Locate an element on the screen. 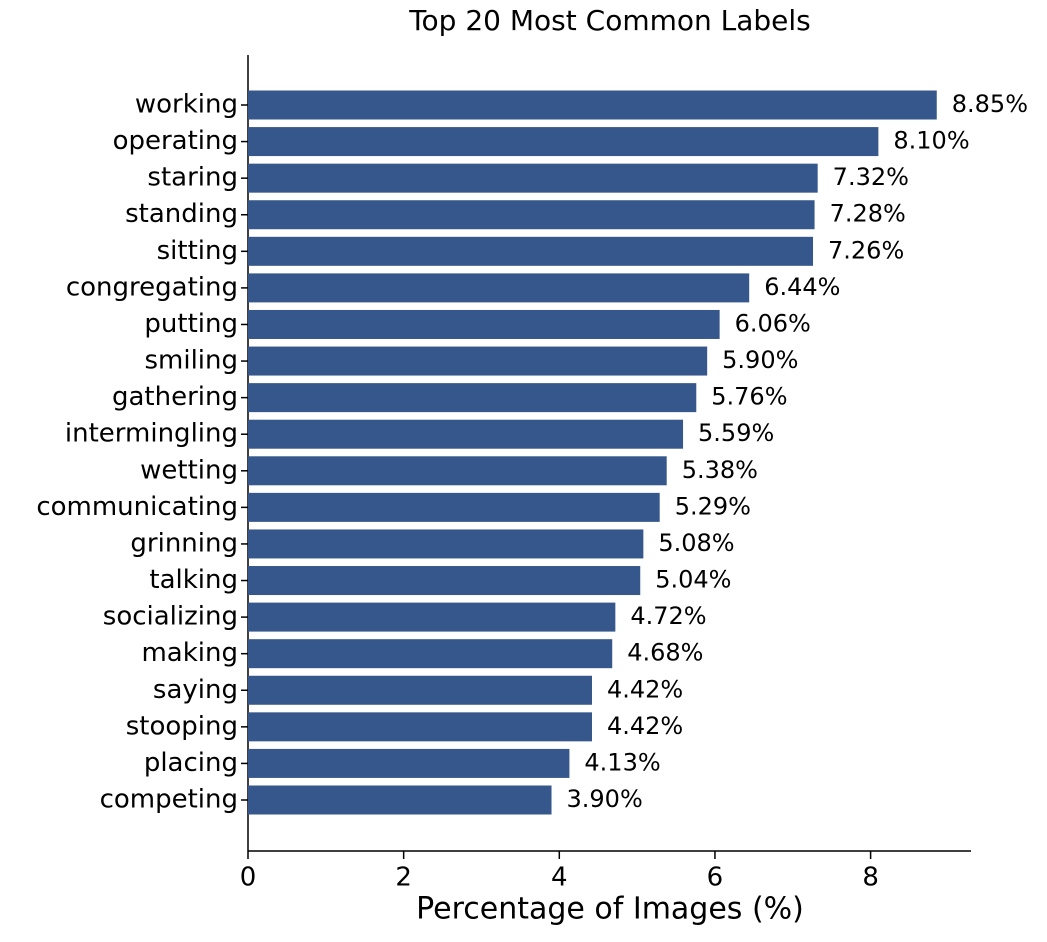 This screenshot has width=1047, height=942. value-label: 8.10% is located at coordinates (931, 141).